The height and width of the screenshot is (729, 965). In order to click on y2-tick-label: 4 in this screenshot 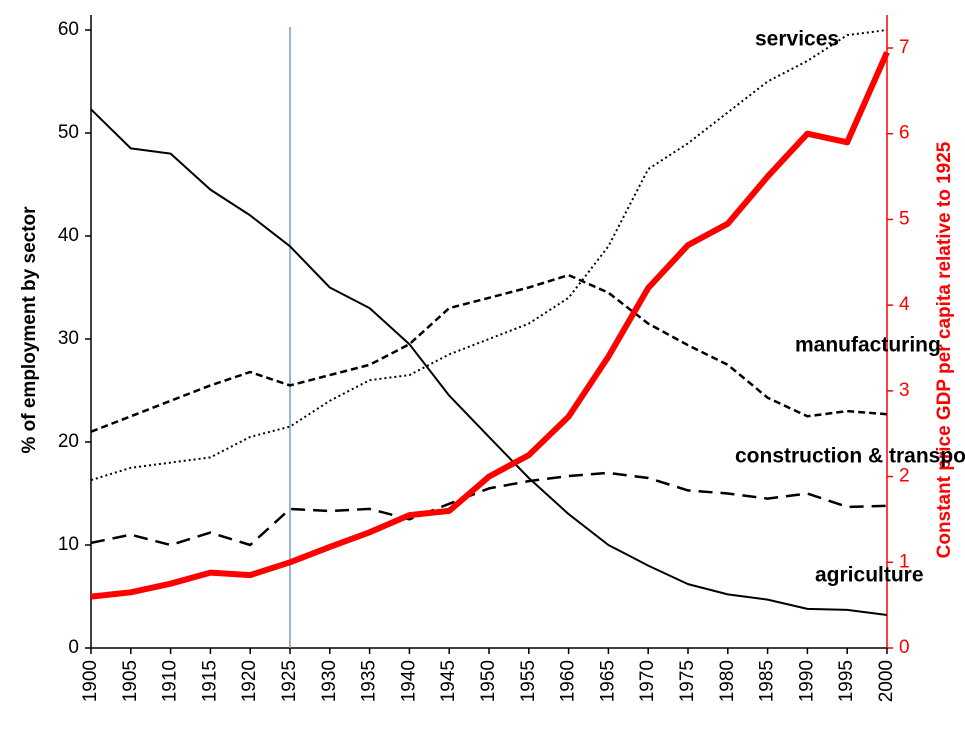, I will do `click(904, 304)`.